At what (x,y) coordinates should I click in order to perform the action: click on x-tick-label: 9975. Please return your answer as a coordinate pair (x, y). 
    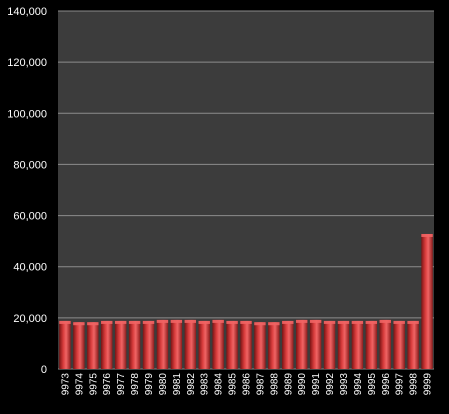
    Looking at the image, I should click on (93, 384).